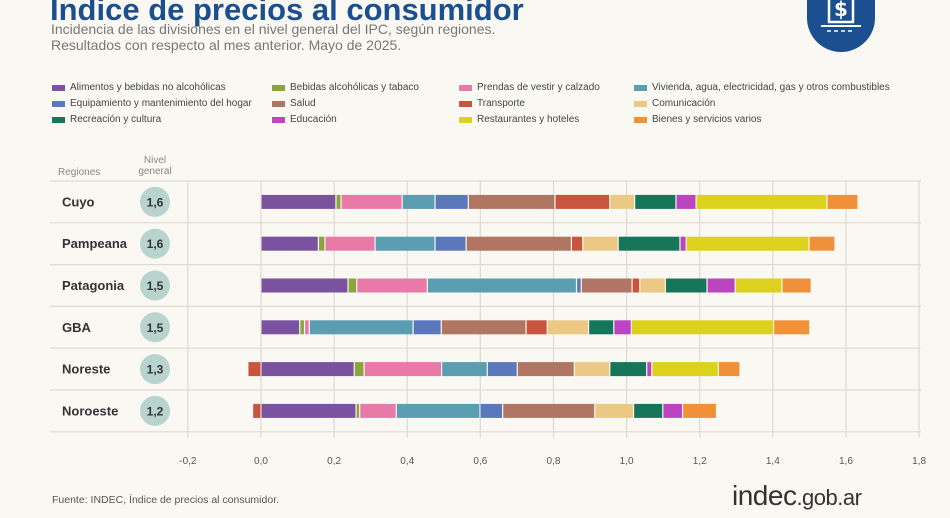 The width and height of the screenshot is (950, 518). What do you see at coordinates (501, 103) in the screenshot?
I see `legend-label: Transporte` at bounding box center [501, 103].